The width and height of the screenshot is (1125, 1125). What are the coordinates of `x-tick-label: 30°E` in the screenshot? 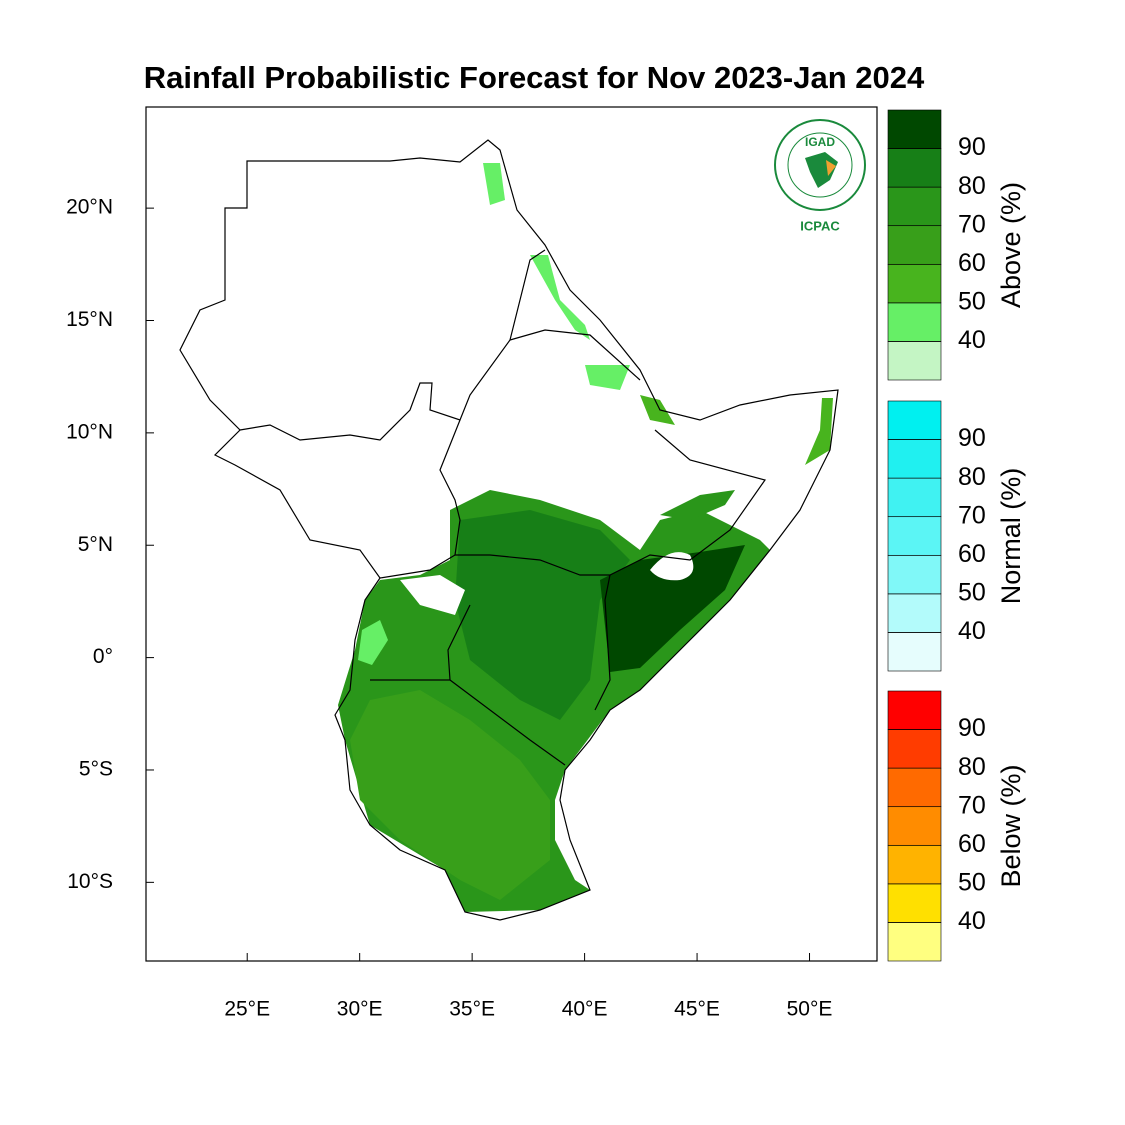 It's located at (360, 1009).